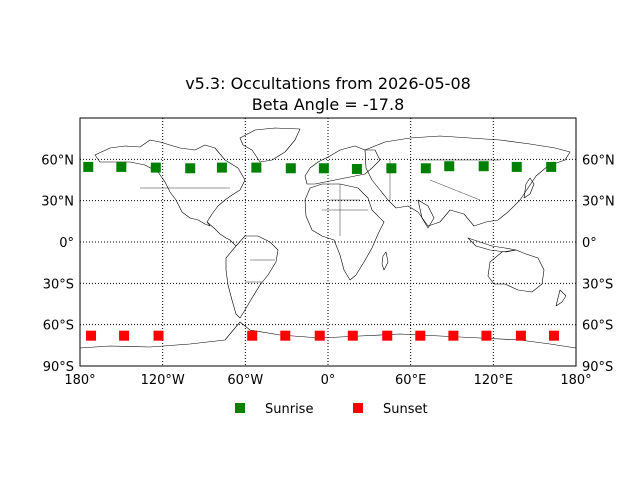  I want to click on north-america-outline, so click(170, 183).